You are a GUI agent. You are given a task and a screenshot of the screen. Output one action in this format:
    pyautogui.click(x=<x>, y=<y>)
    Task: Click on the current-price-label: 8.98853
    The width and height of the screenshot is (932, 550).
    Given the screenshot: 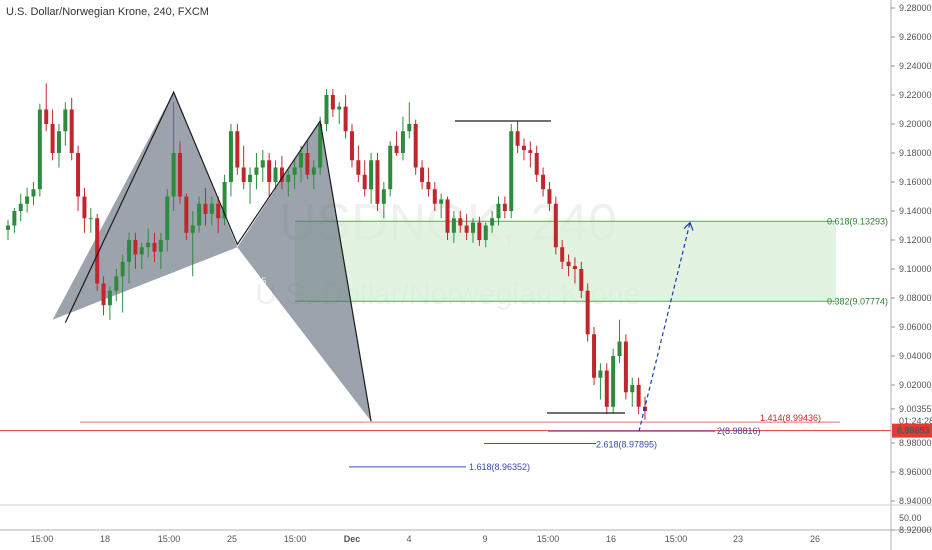 What is the action you would take?
    pyautogui.click(x=913, y=431)
    